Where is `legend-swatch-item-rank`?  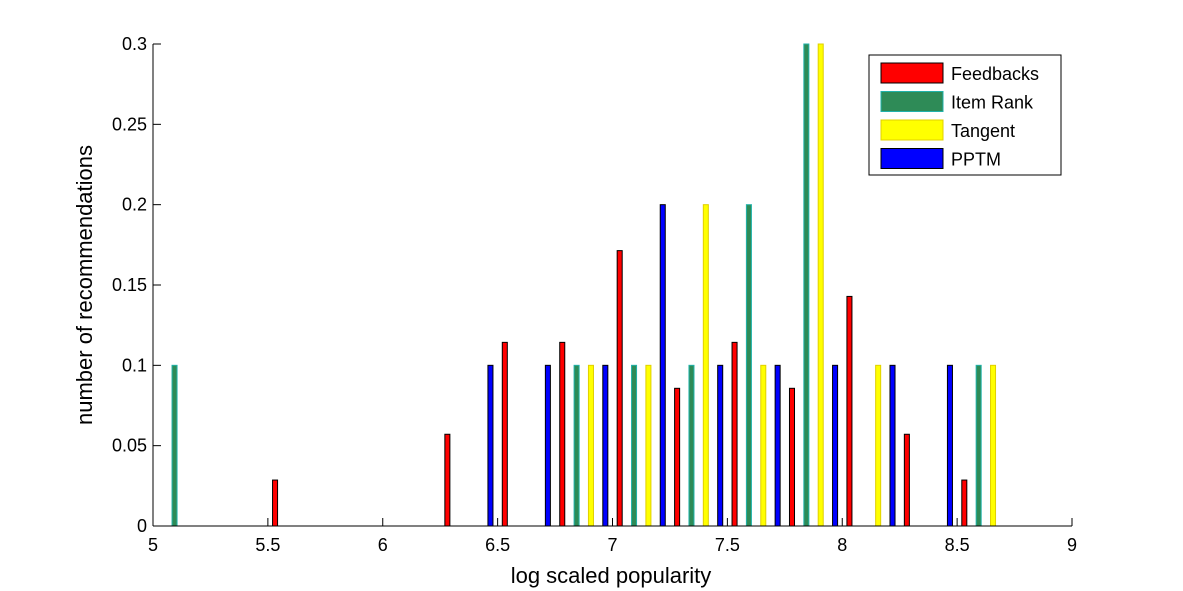 legend-swatch-item-rank is located at coordinates (912, 101).